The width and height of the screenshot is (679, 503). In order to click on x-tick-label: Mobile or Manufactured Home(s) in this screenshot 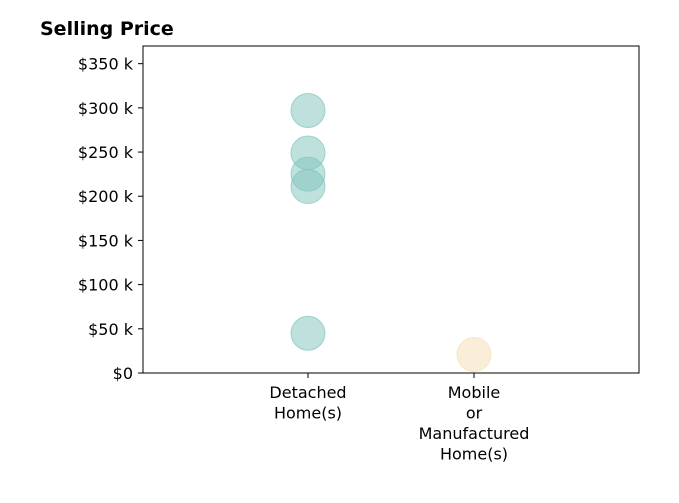, I will do `click(474, 423)`.